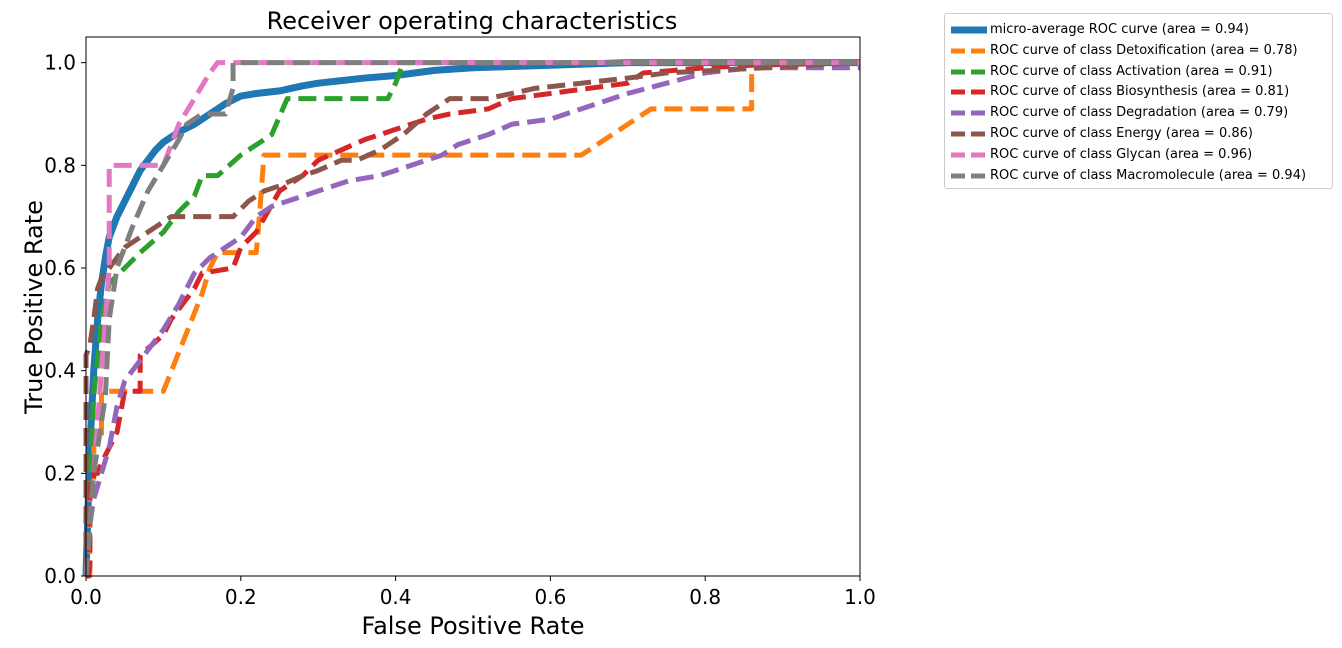  I want to click on x-axis-label: False Positive Rate, so click(472, 626).